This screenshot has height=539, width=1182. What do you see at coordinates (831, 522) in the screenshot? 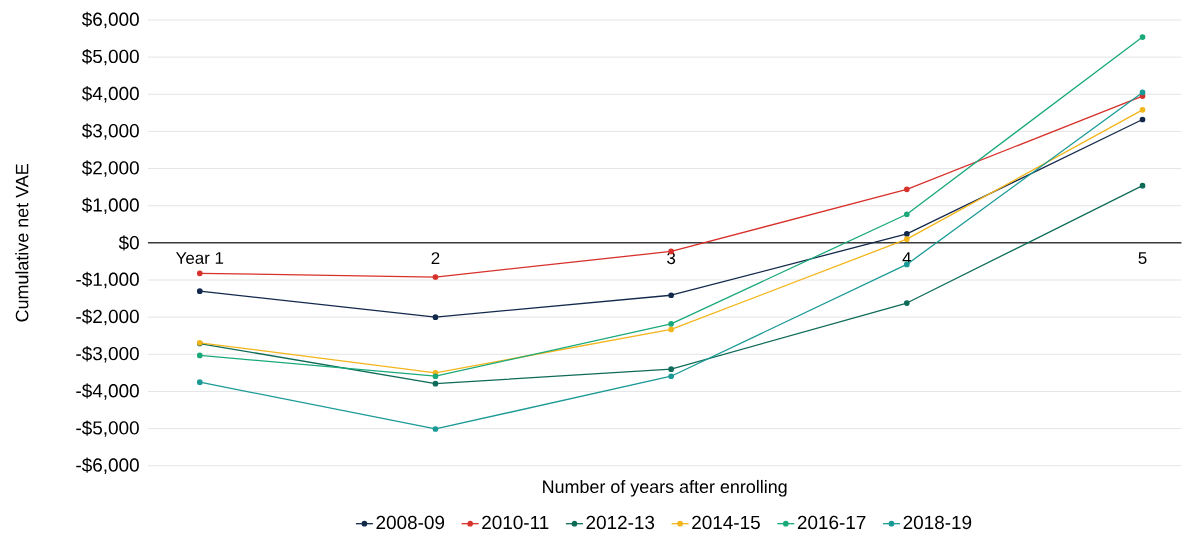
I see `legend-label: 2016-17` at bounding box center [831, 522].